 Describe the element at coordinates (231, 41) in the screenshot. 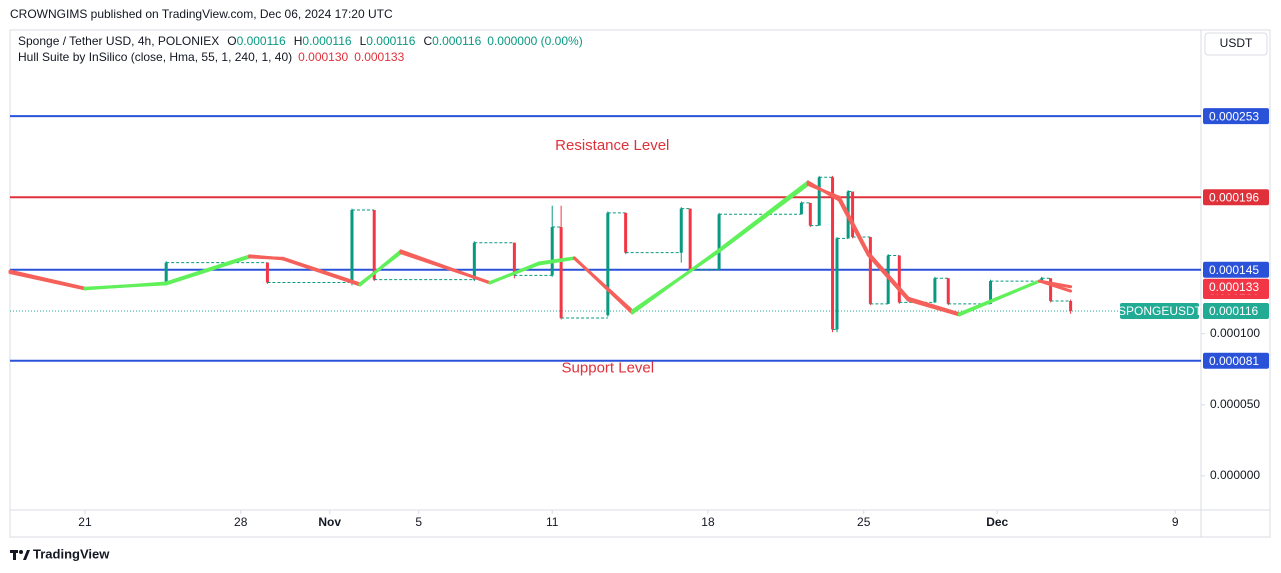

I see `ohlc-key: O` at that location.